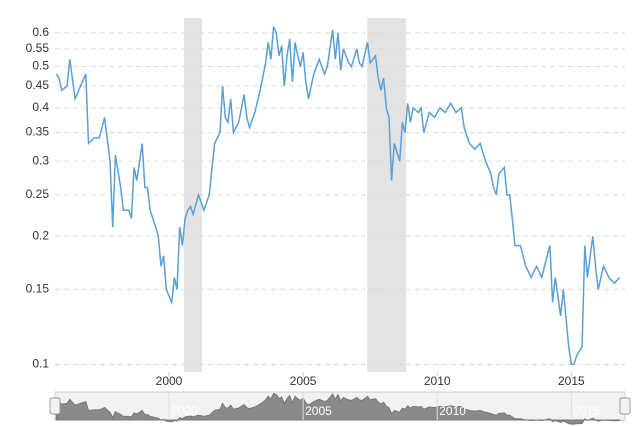  Describe the element at coordinates (40, 107) in the screenshot. I see `y-tick-label: 0.4` at that location.